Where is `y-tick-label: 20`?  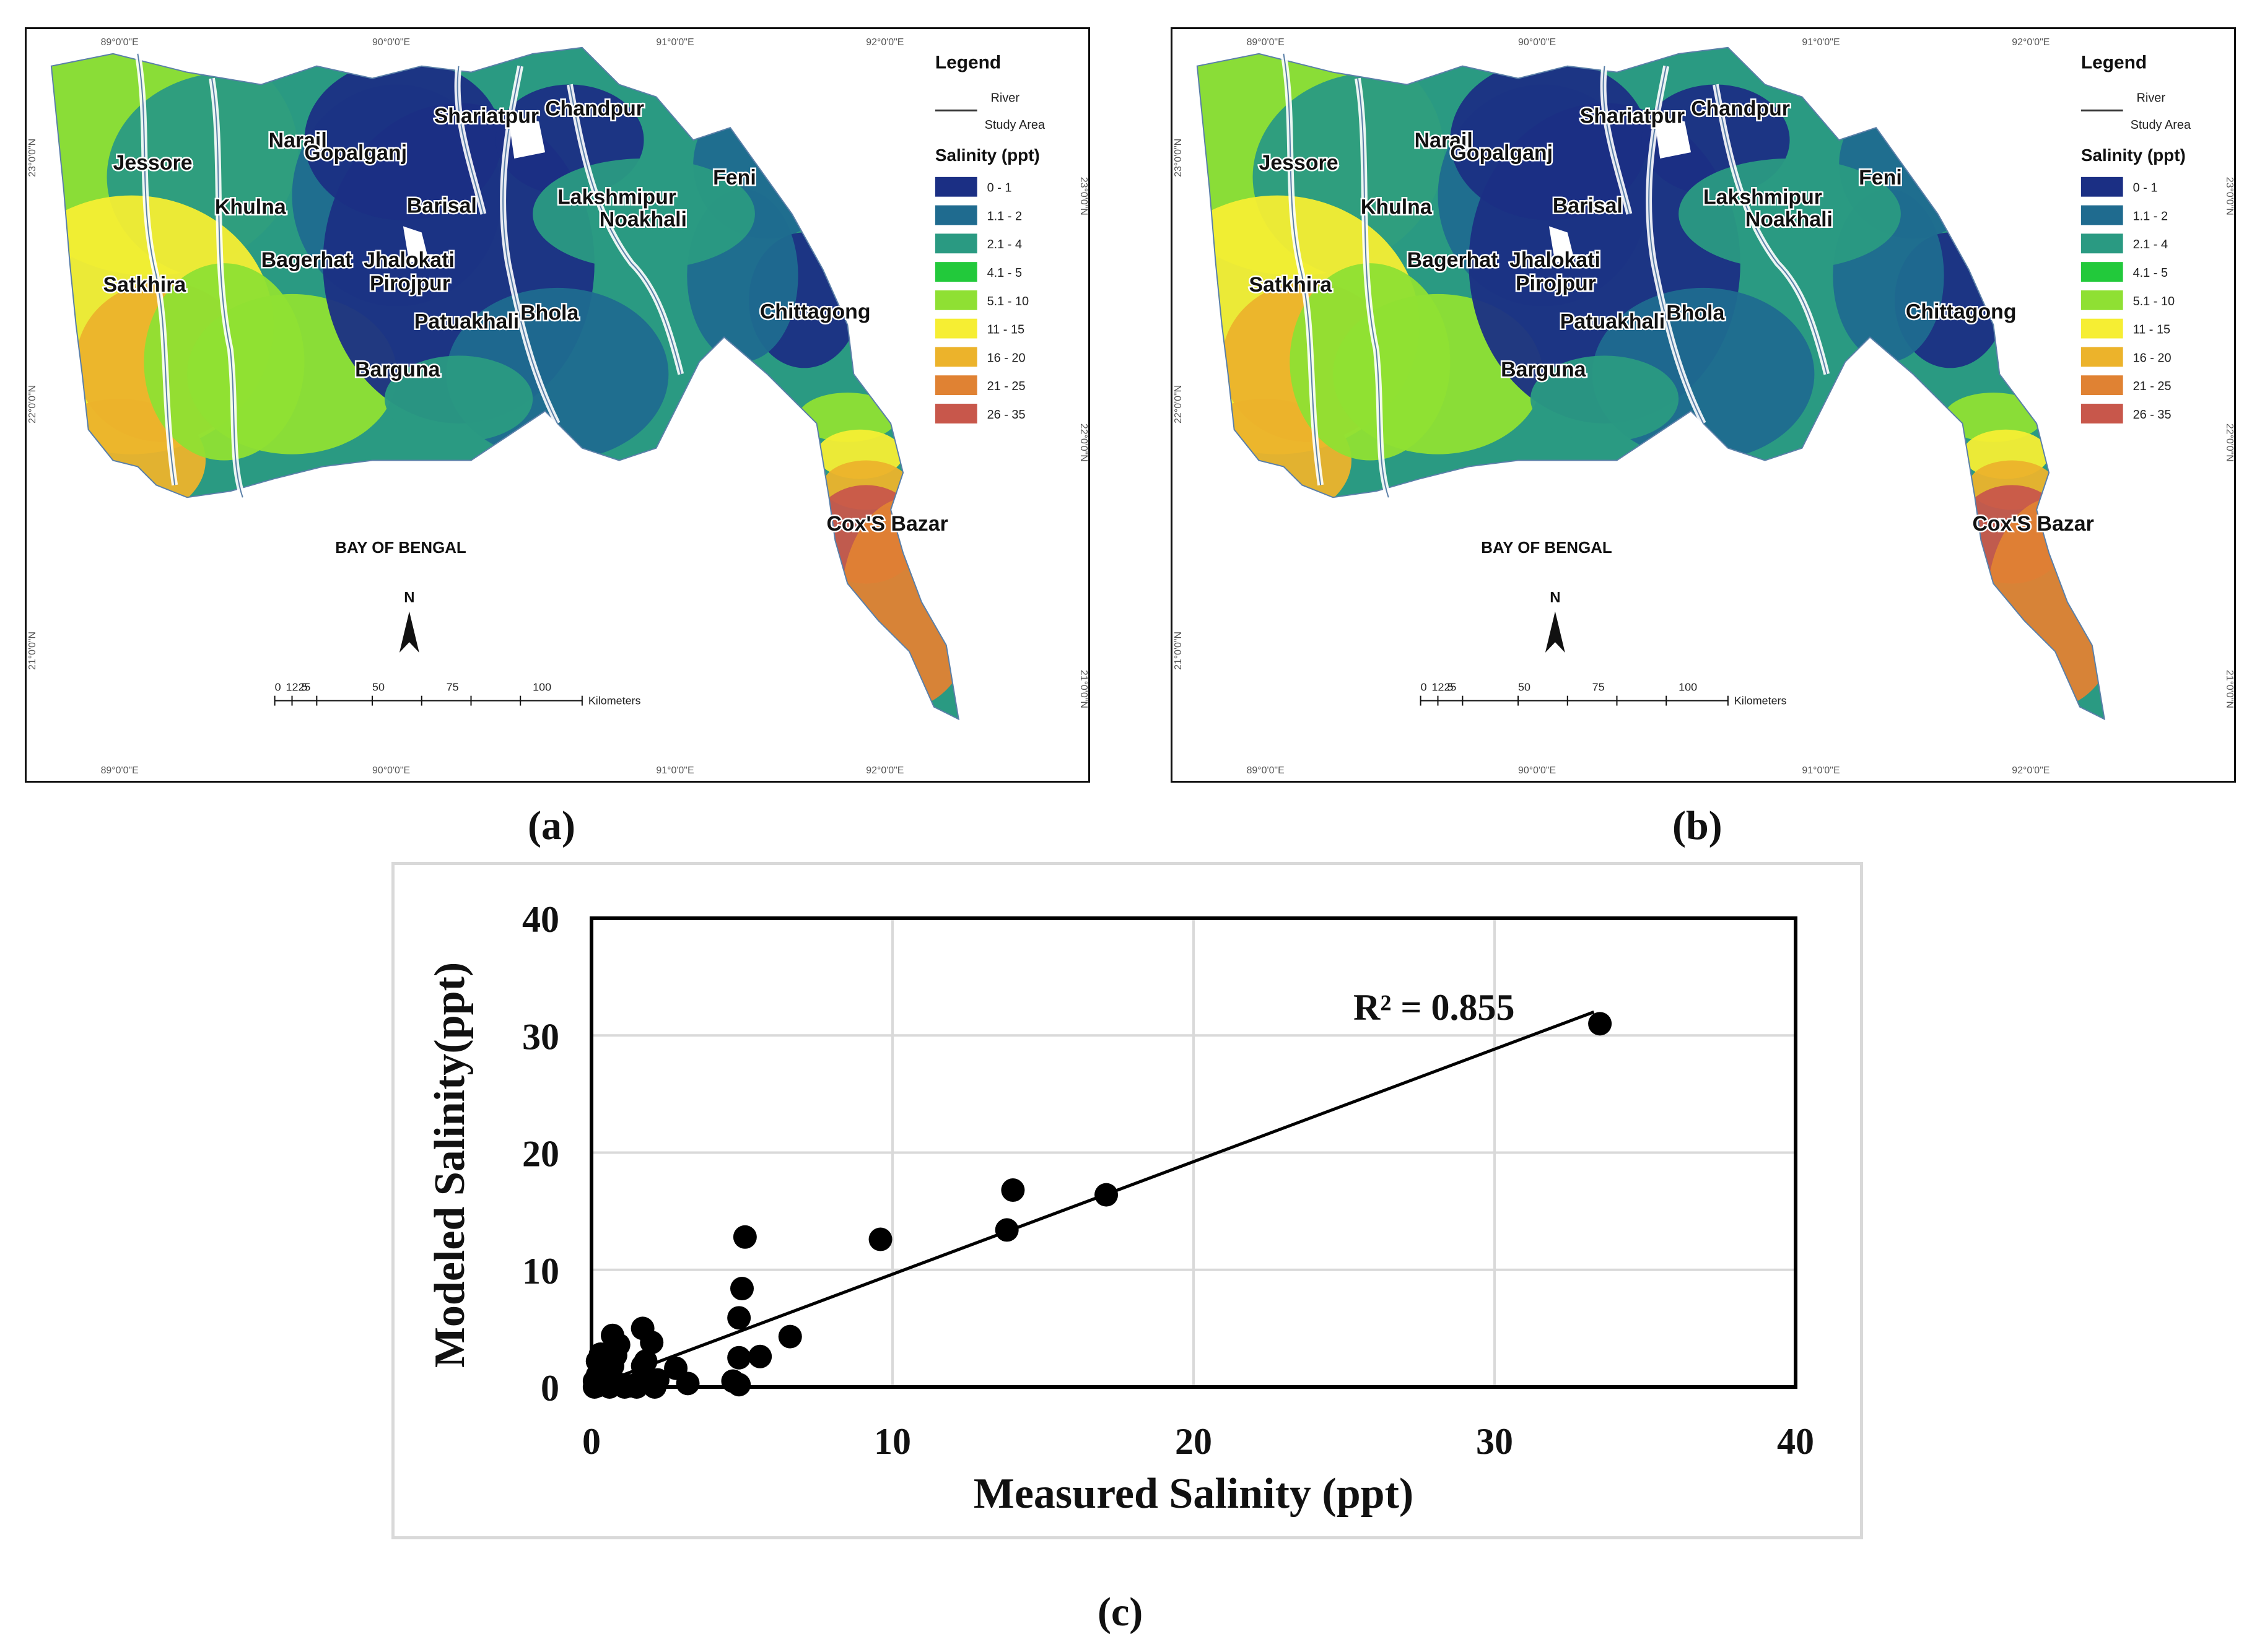
y-tick-label: 20 is located at coordinates (540, 1154).